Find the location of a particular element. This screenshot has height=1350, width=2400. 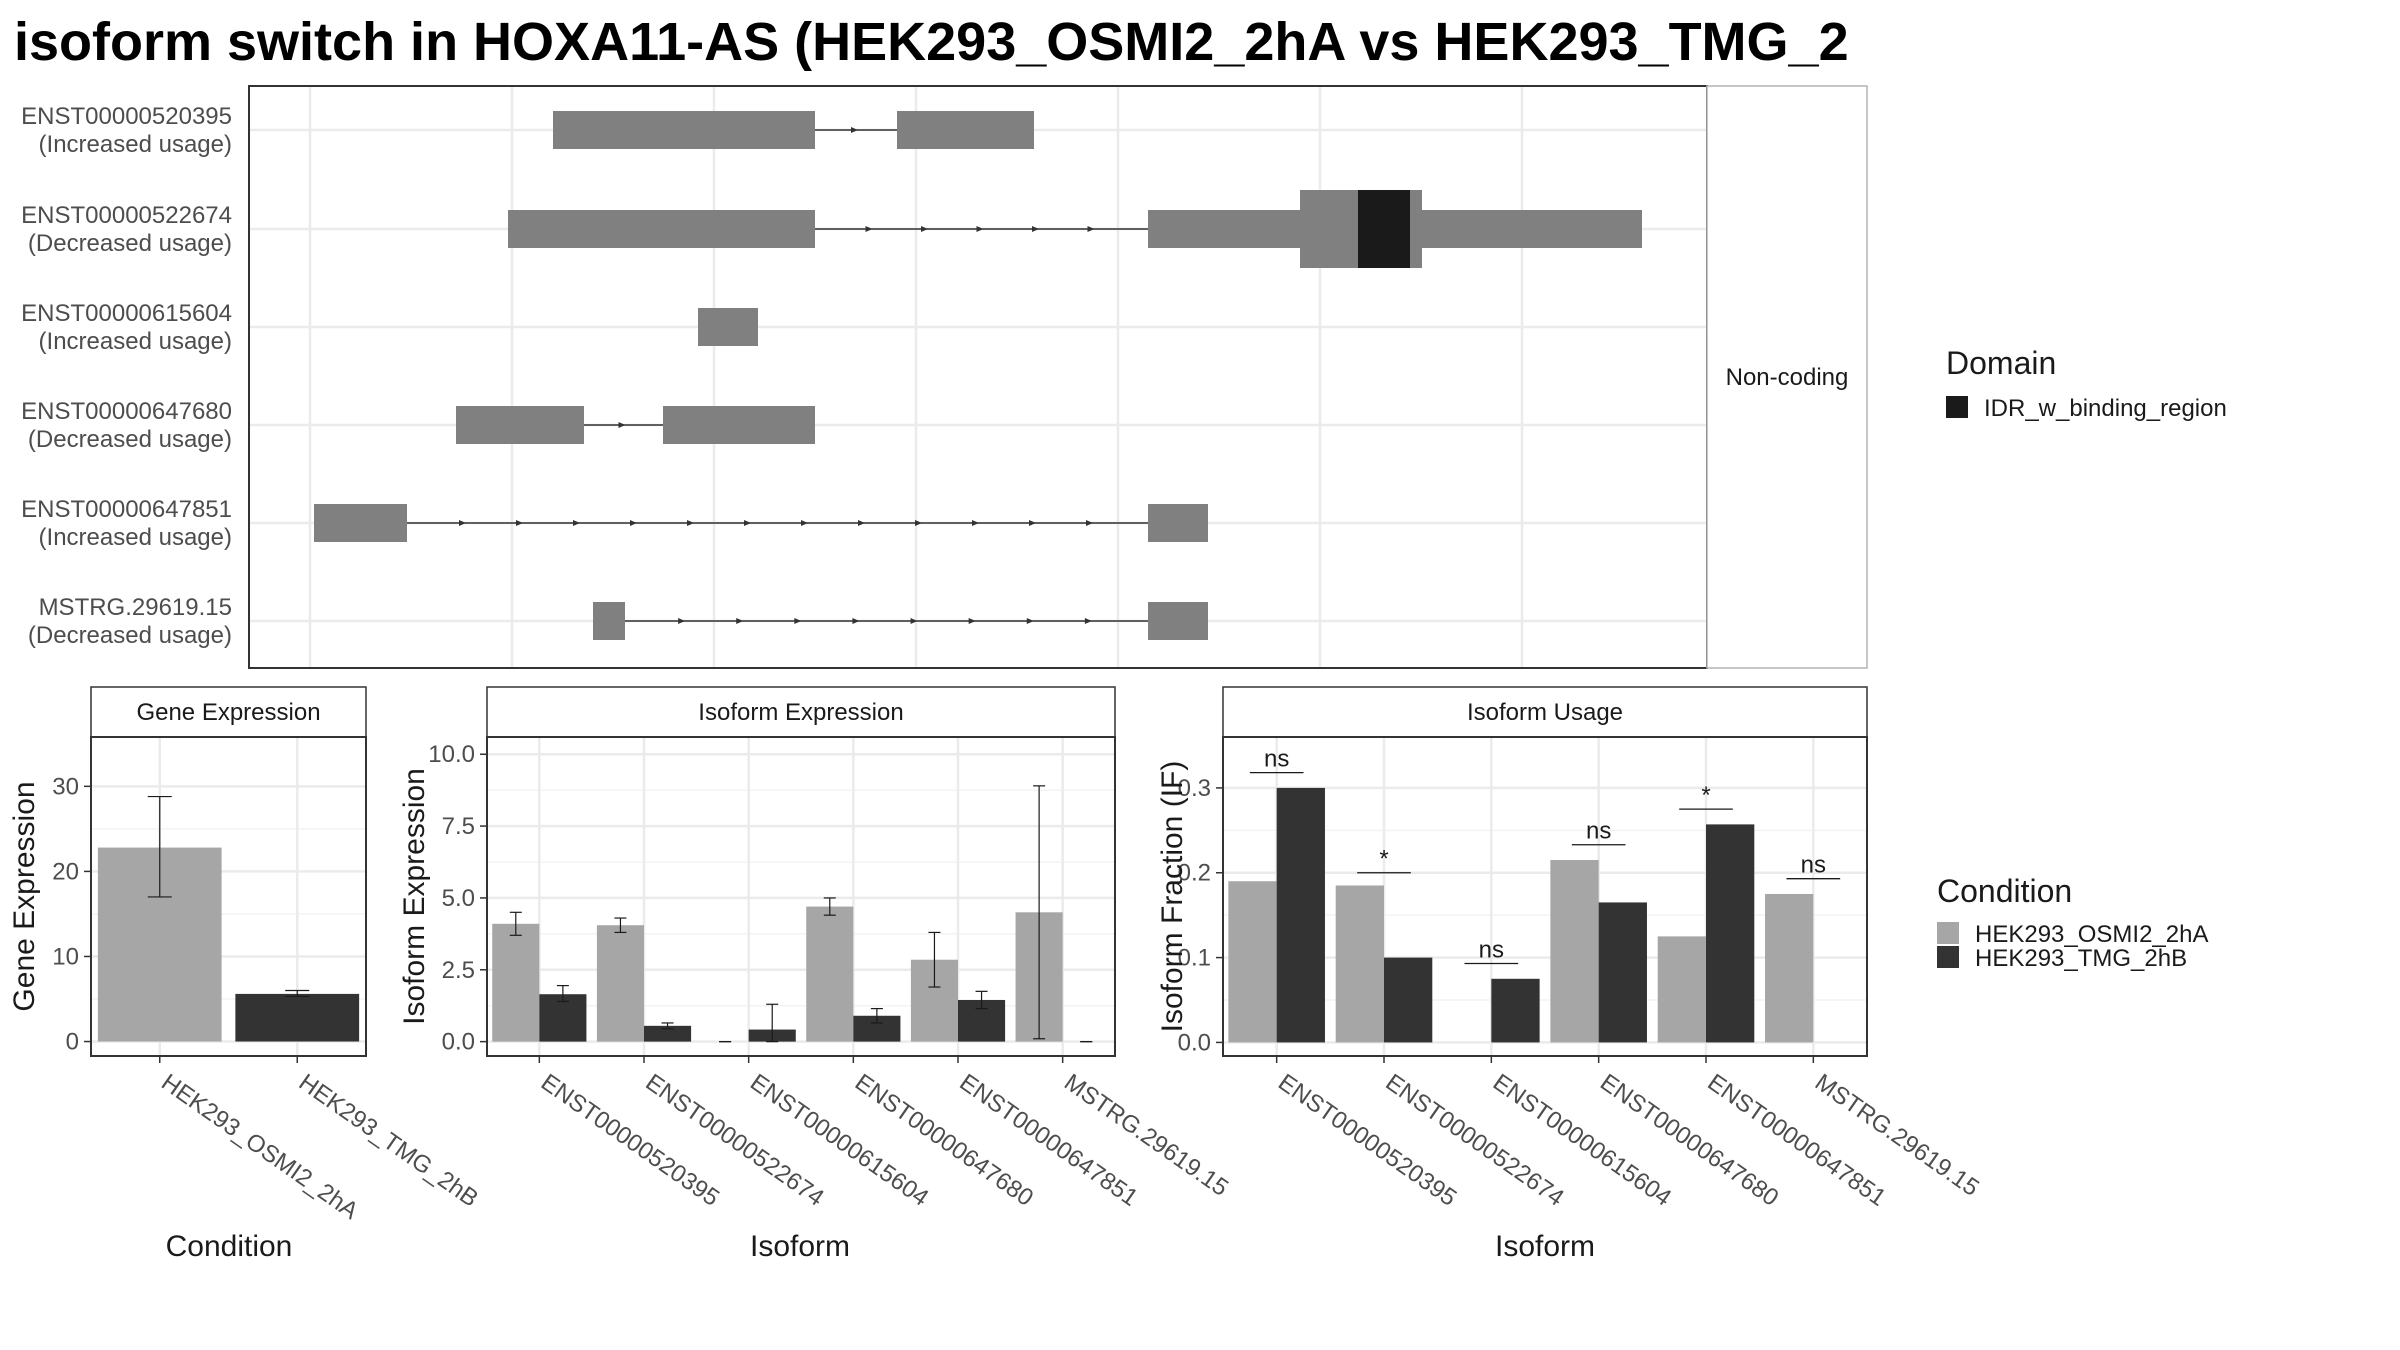

y-tick-label: 20 is located at coordinates (65, 871).